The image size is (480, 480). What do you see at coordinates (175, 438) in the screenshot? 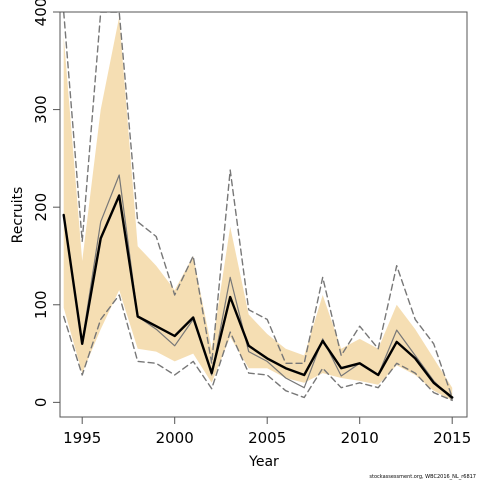
I see `x-tick-label: 2000` at bounding box center [175, 438].